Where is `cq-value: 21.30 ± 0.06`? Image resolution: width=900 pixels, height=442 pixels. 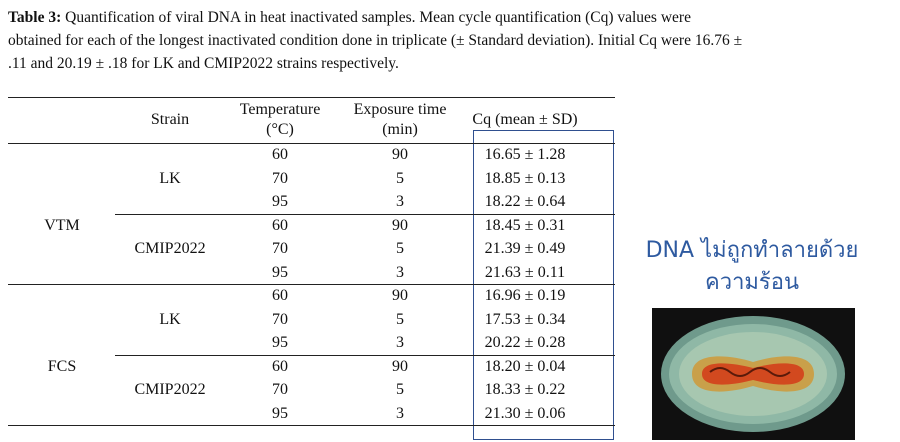
cq-value: 21.30 ± 0.06 is located at coordinates (525, 413).